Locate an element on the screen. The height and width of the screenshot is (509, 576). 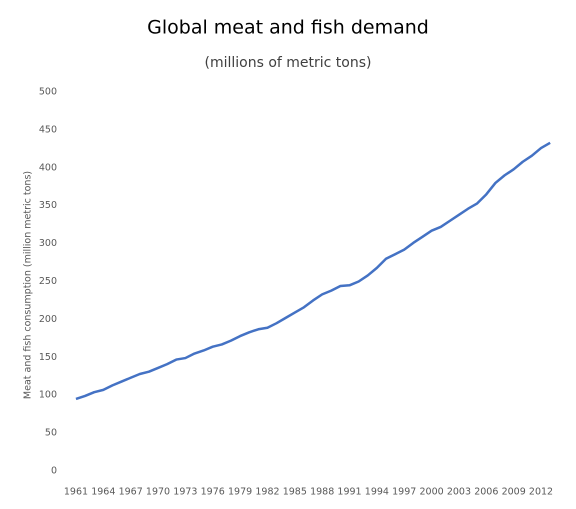
y-tick-label: 250 is located at coordinates (48, 281).